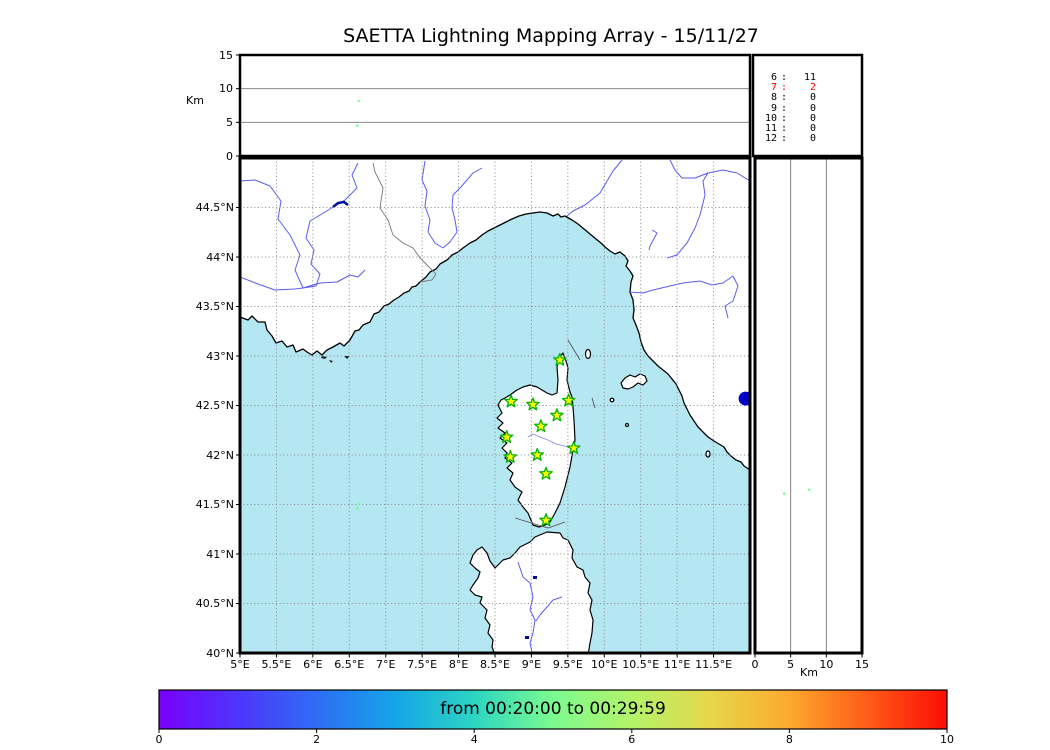  Describe the element at coordinates (276, 664) in the screenshot. I see `map-lon-tick-label: 5.5°E` at that location.